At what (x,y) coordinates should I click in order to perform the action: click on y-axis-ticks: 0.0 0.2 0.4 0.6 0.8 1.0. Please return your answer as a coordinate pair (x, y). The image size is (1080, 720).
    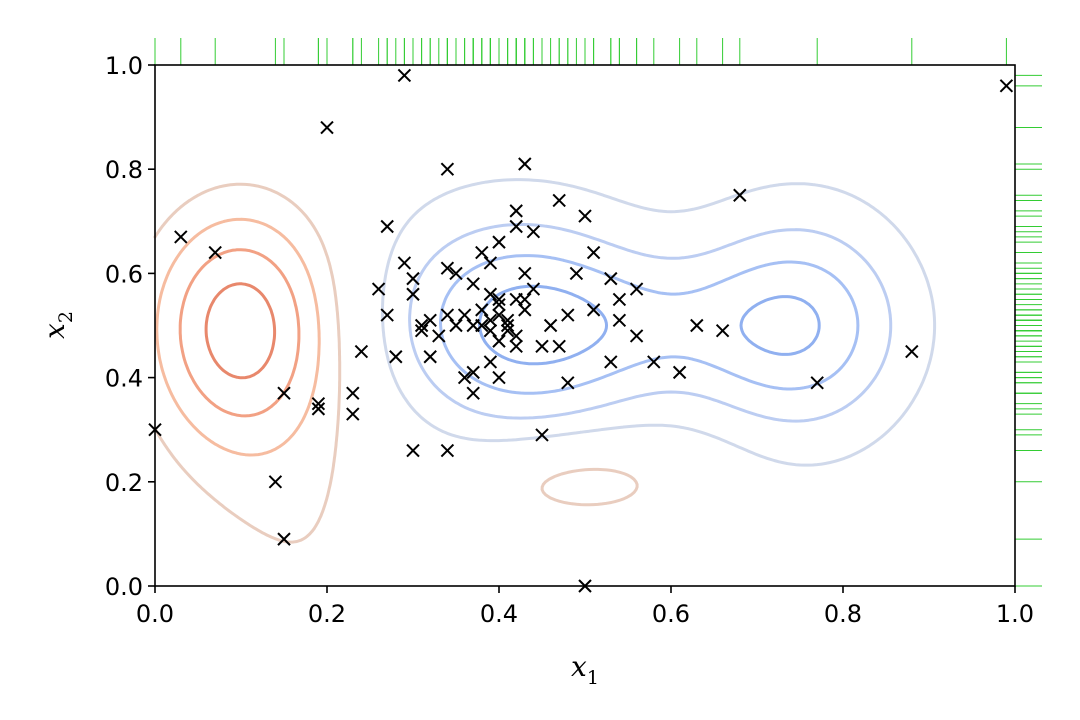
    Looking at the image, I should click on (130, 326).